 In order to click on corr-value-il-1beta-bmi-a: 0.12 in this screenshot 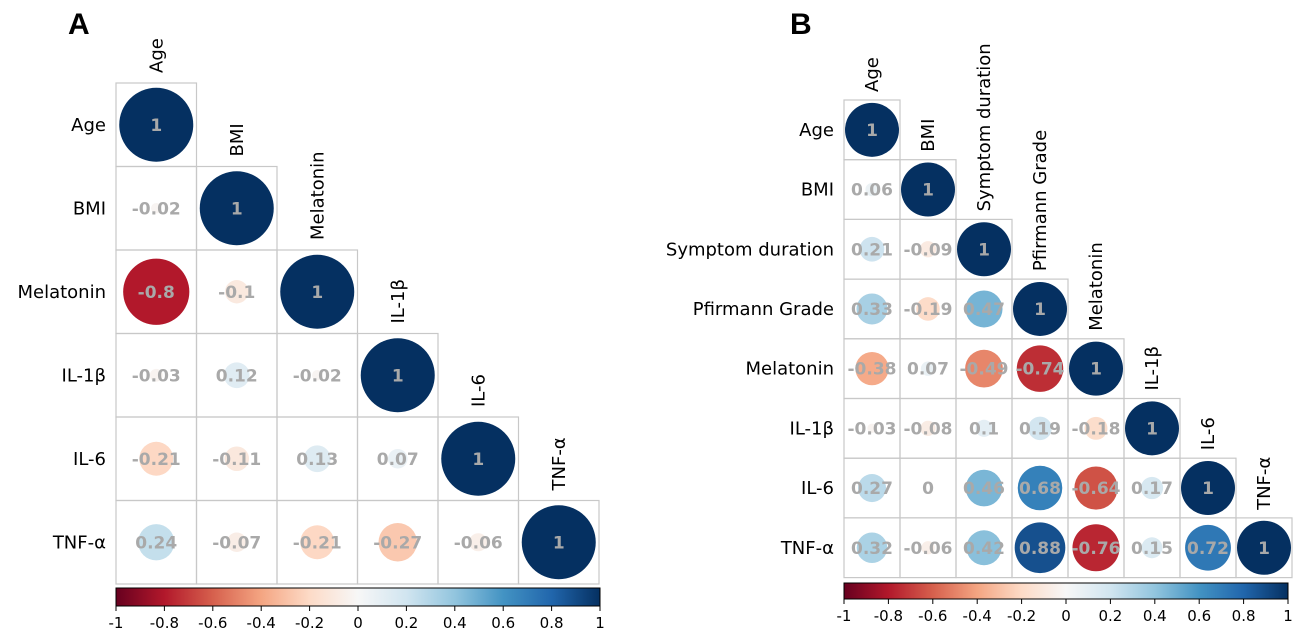, I will do `click(237, 376)`.